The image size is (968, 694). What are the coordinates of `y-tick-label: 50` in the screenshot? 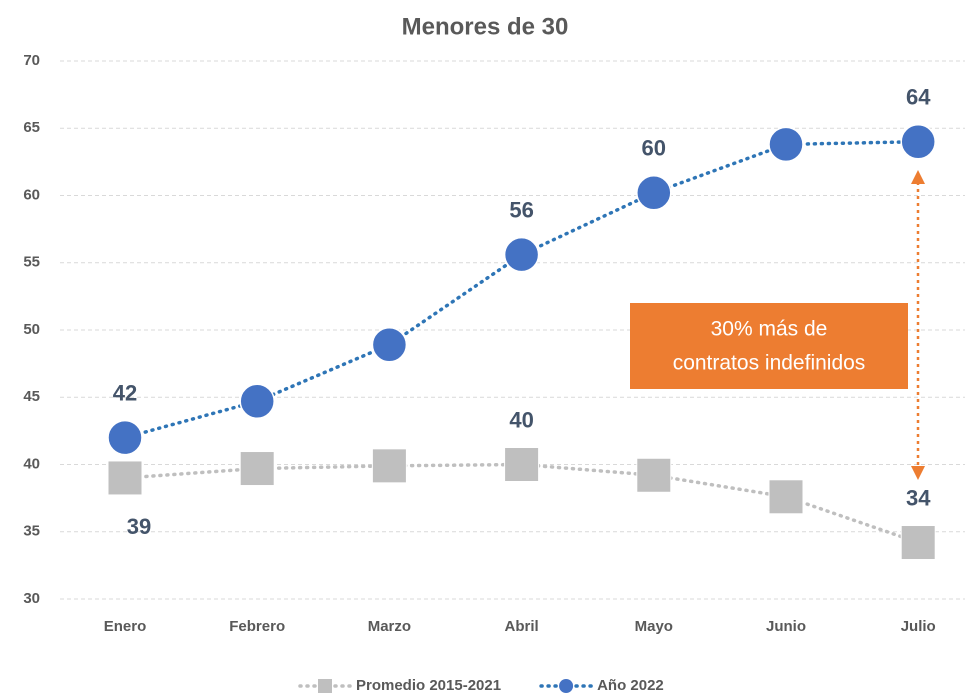 It's located at (31, 329).